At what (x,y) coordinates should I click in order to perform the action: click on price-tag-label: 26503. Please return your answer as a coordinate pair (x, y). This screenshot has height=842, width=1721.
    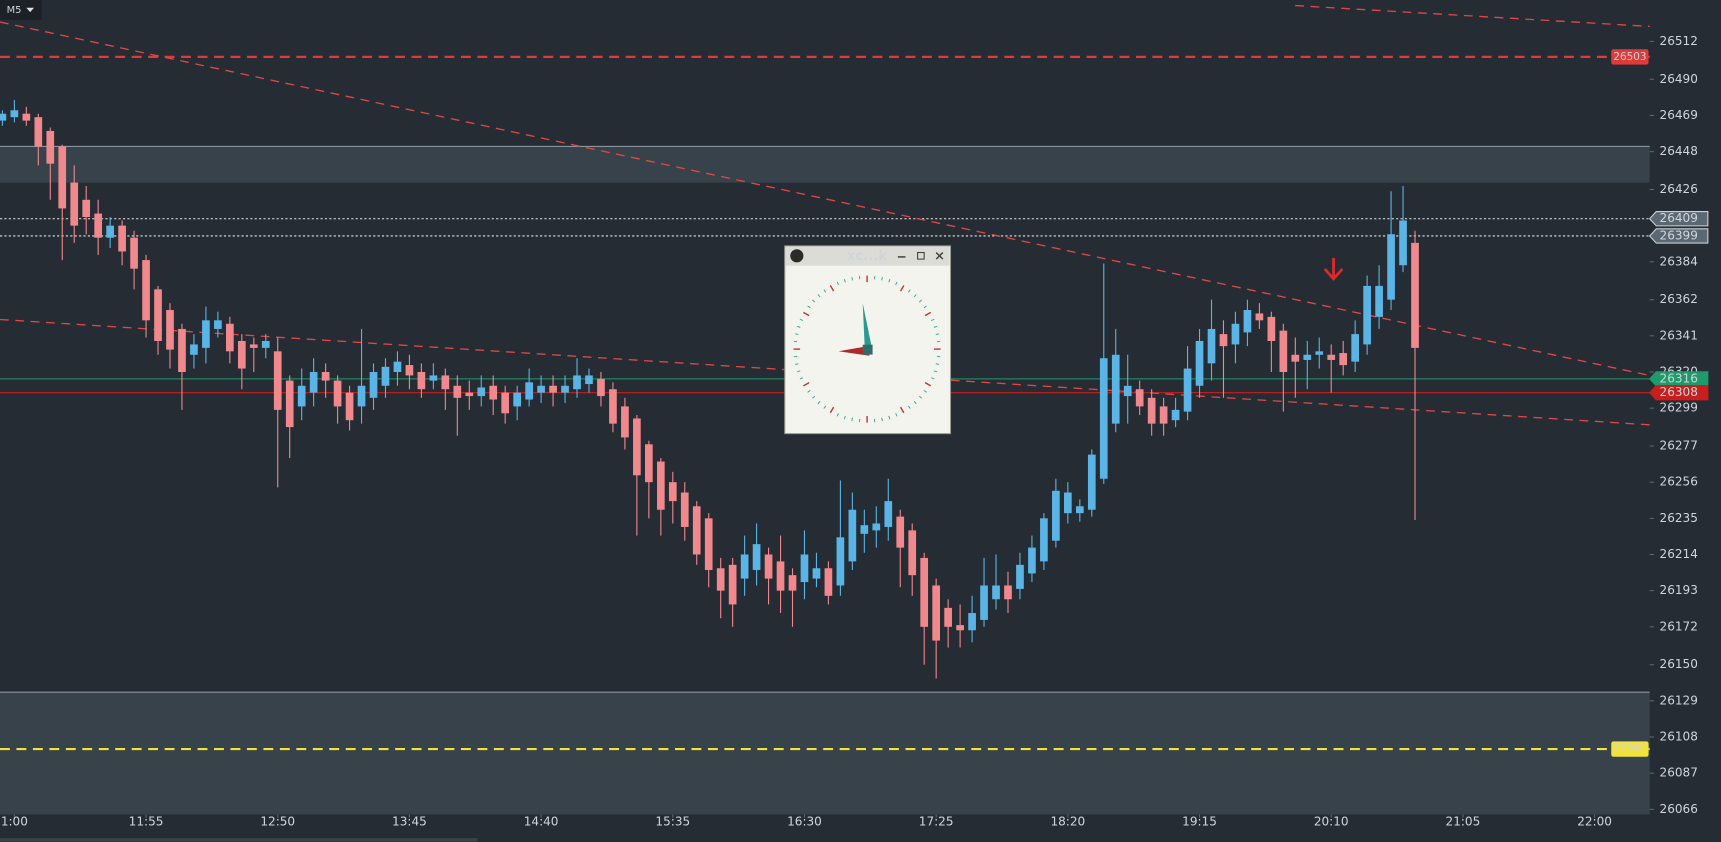
    Looking at the image, I should click on (1629, 57).